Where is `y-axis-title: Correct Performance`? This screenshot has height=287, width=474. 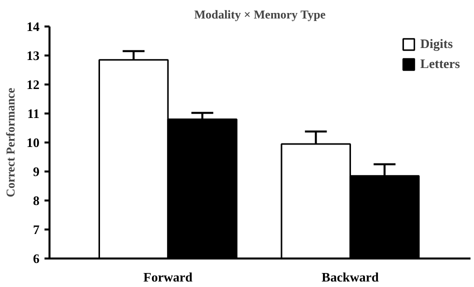 y-axis-title: Correct Performance is located at coordinates (11, 142).